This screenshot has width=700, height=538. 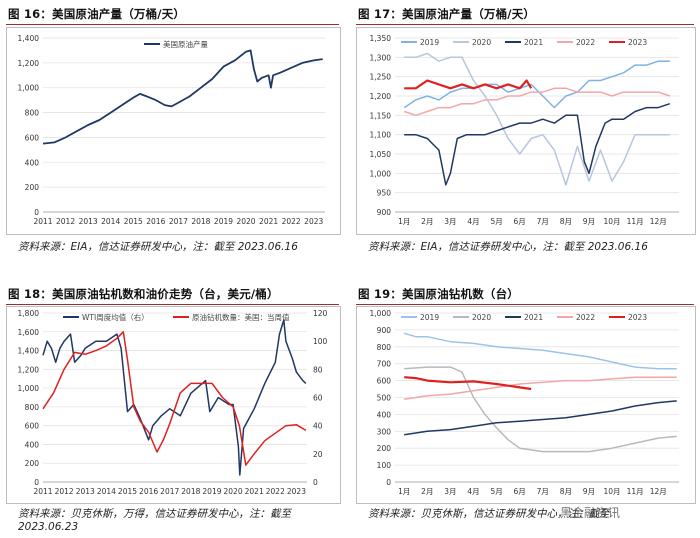 What do you see at coordinates (589, 221) in the screenshot?
I see `f17-xtick-label: 9月` at bounding box center [589, 221].